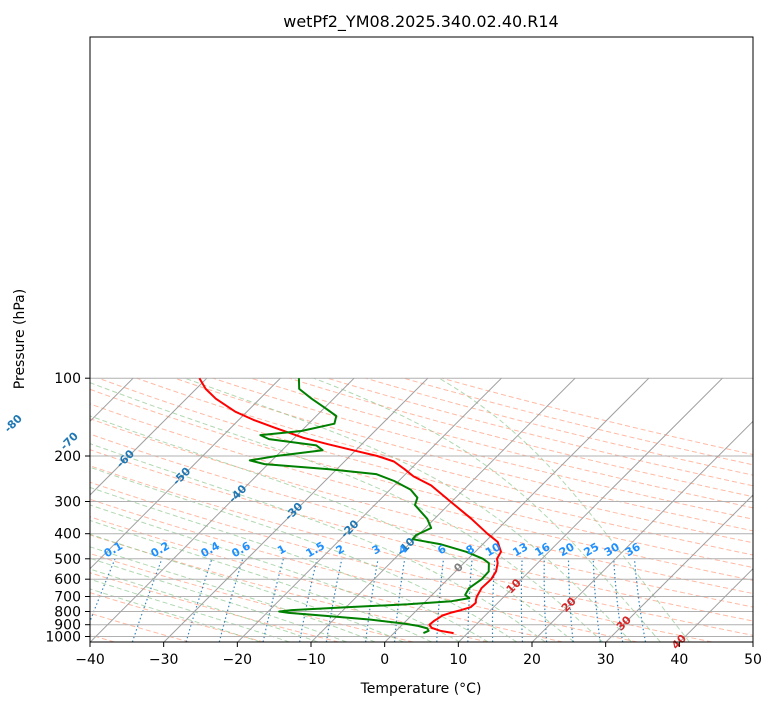 The height and width of the screenshot is (708, 775). What do you see at coordinates (67, 503) in the screenshot?
I see `y-tick-label: 300` at bounding box center [67, 503].